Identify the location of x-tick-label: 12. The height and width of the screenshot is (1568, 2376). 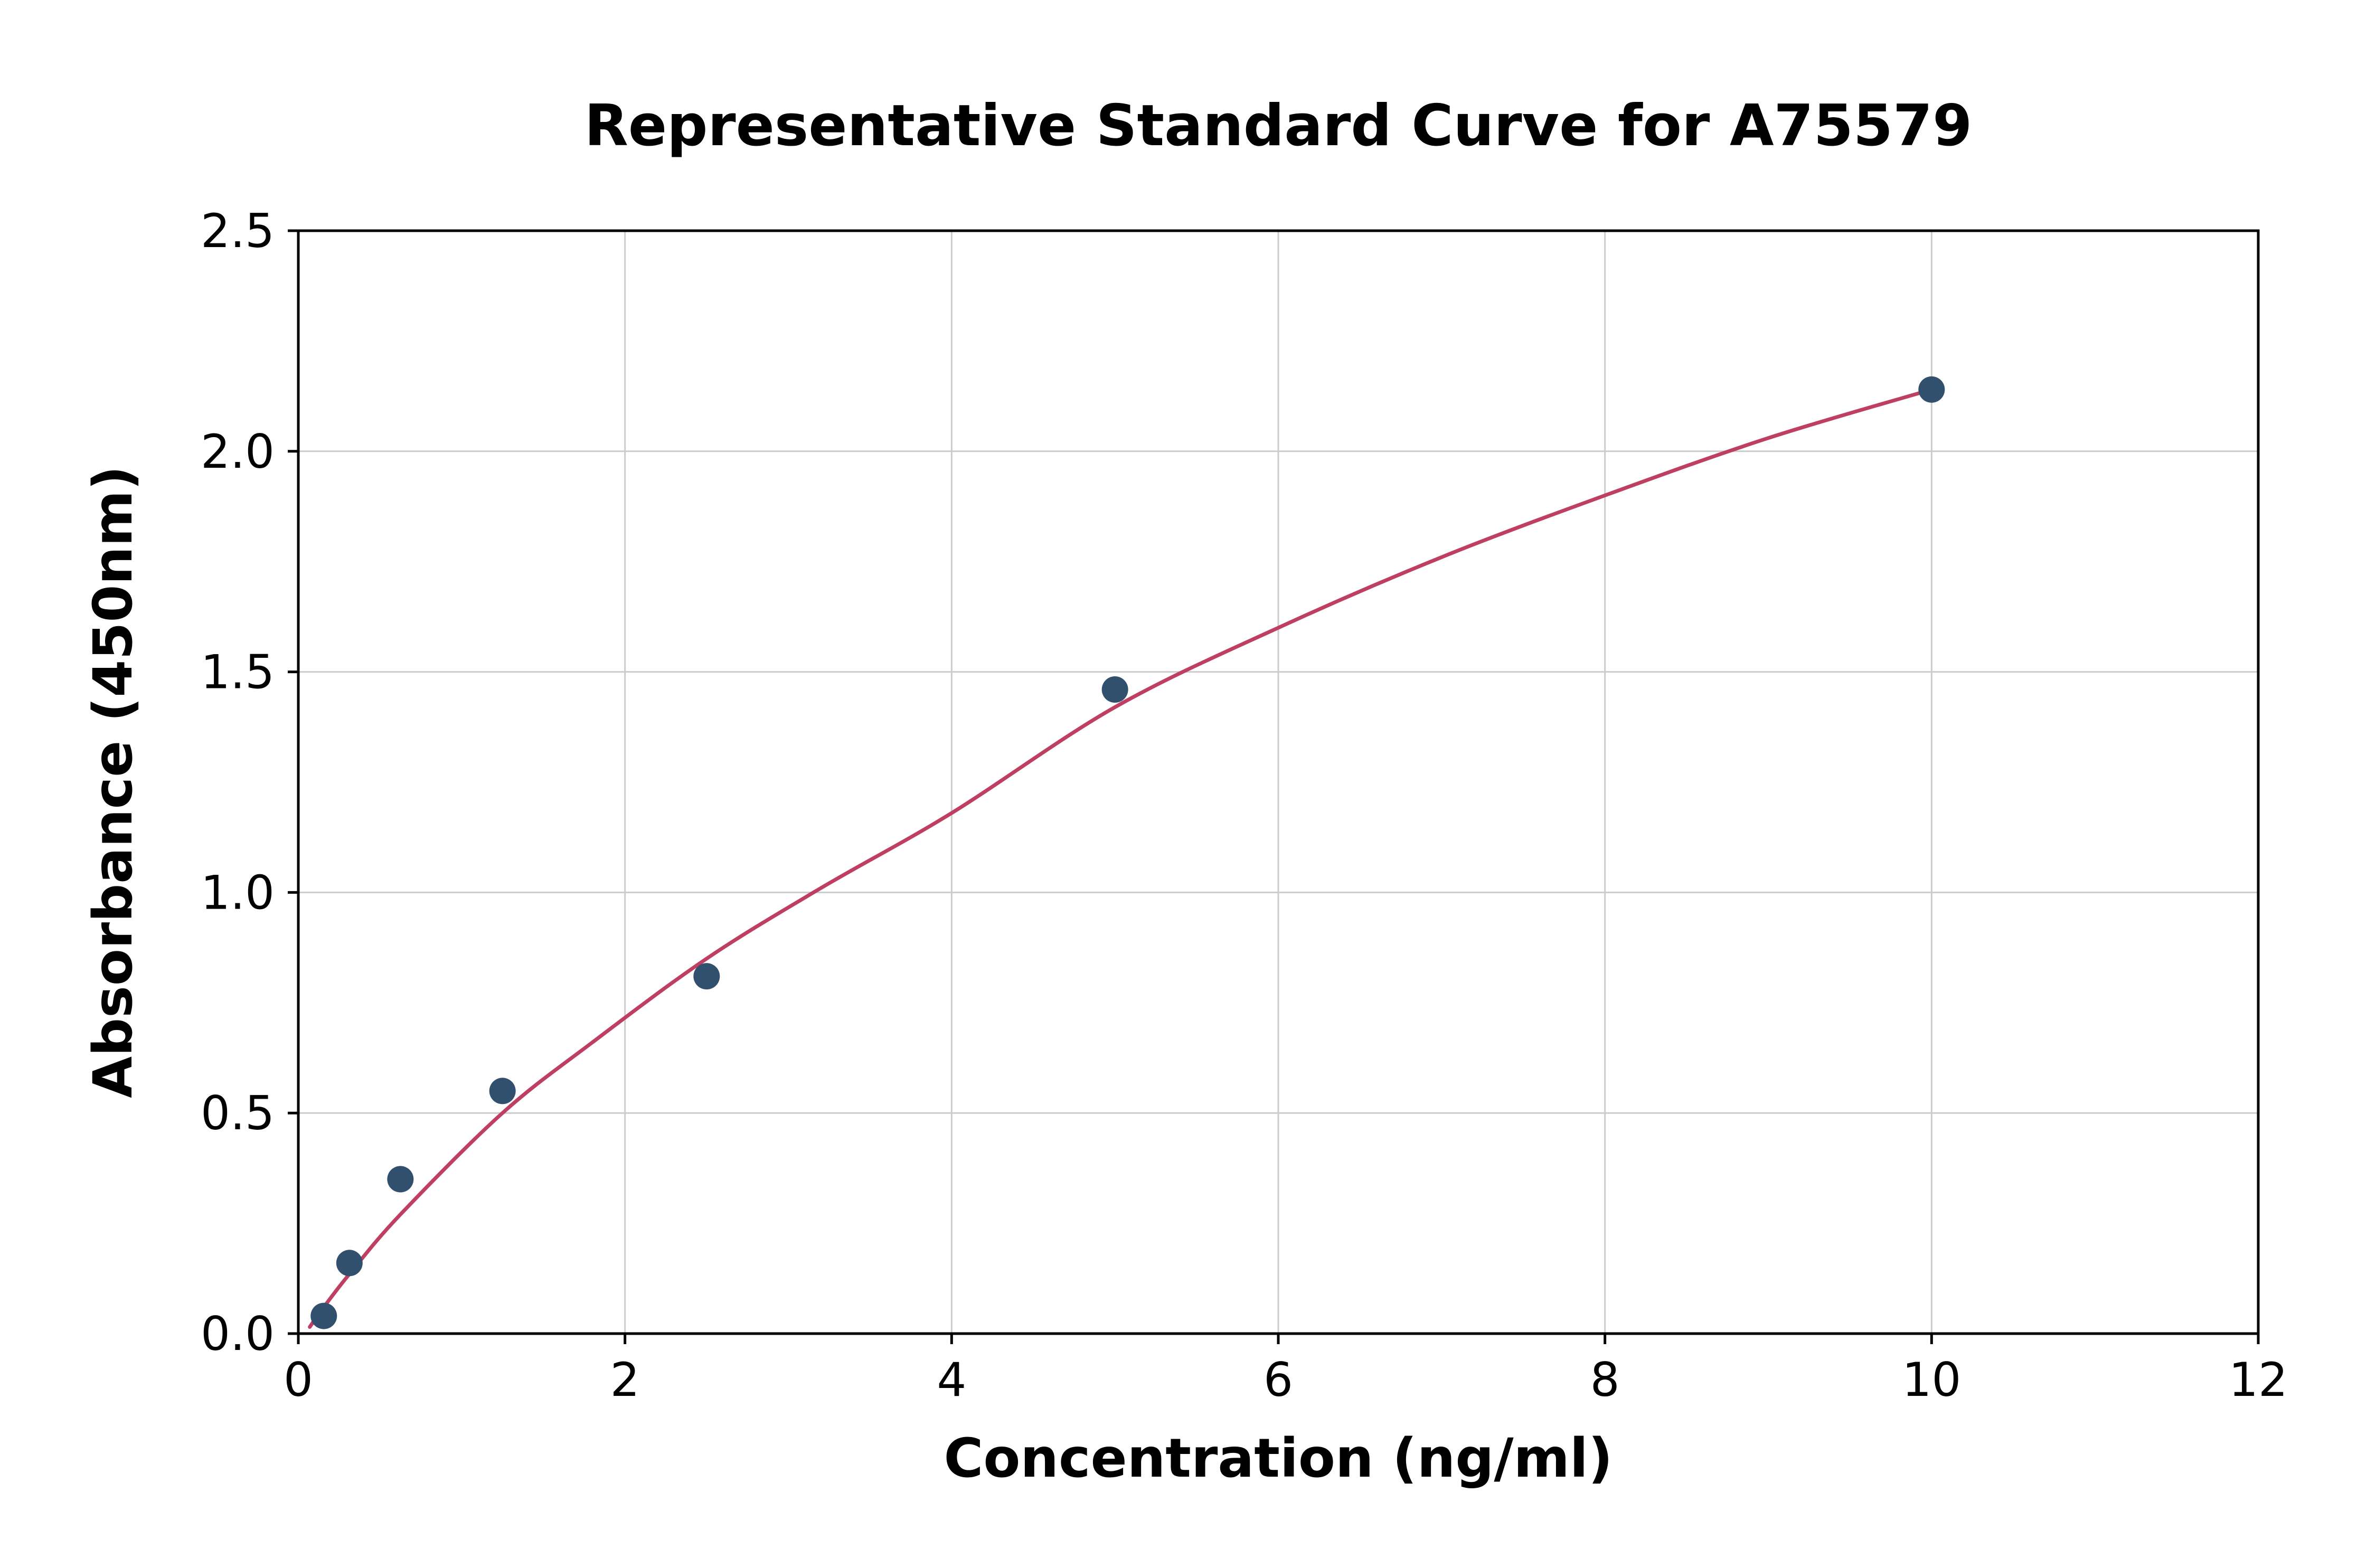
(2258, 1380).